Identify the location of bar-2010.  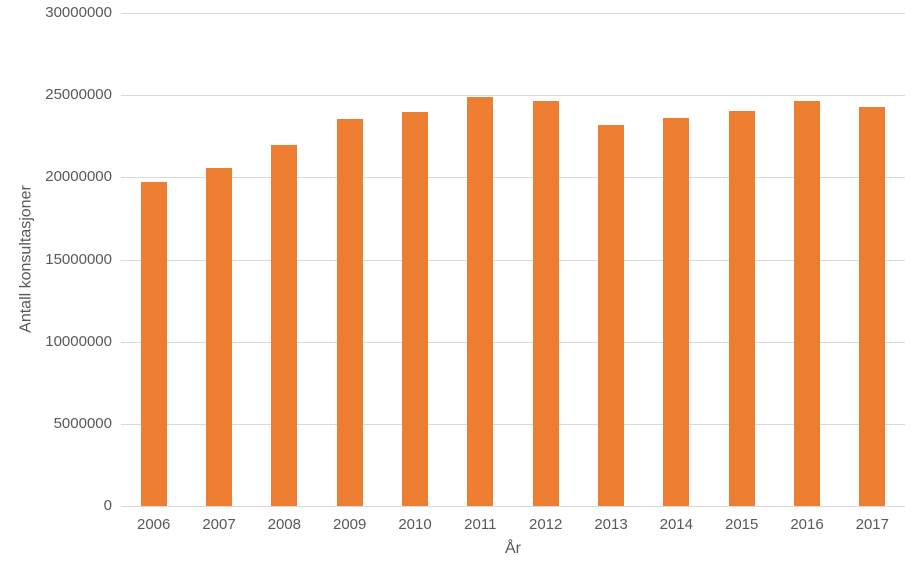
(415, 308).